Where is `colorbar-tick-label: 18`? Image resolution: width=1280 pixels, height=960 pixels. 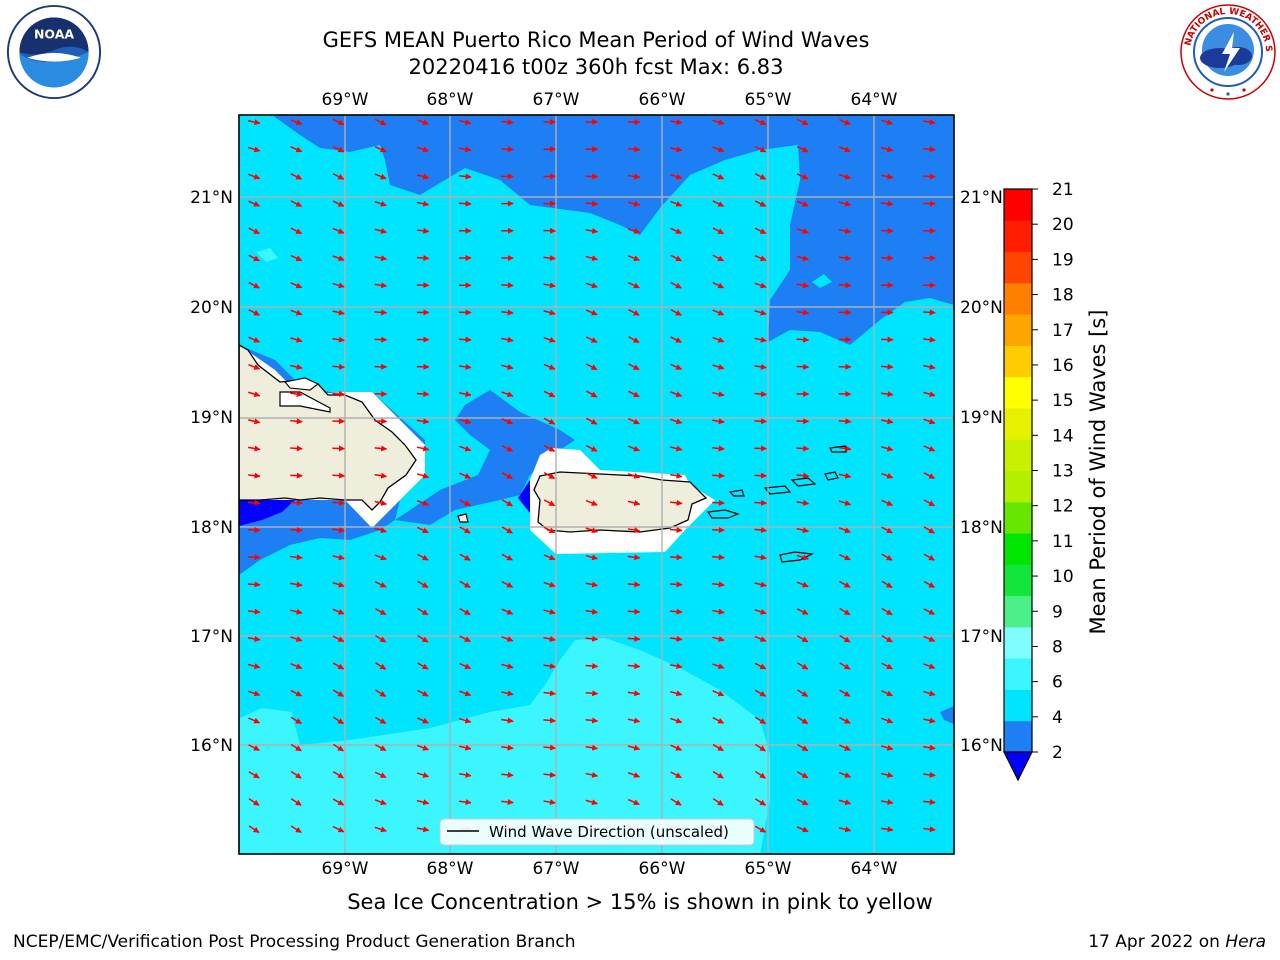 colorbar-tick-label: 18 is located at coordinates (1063, 296).